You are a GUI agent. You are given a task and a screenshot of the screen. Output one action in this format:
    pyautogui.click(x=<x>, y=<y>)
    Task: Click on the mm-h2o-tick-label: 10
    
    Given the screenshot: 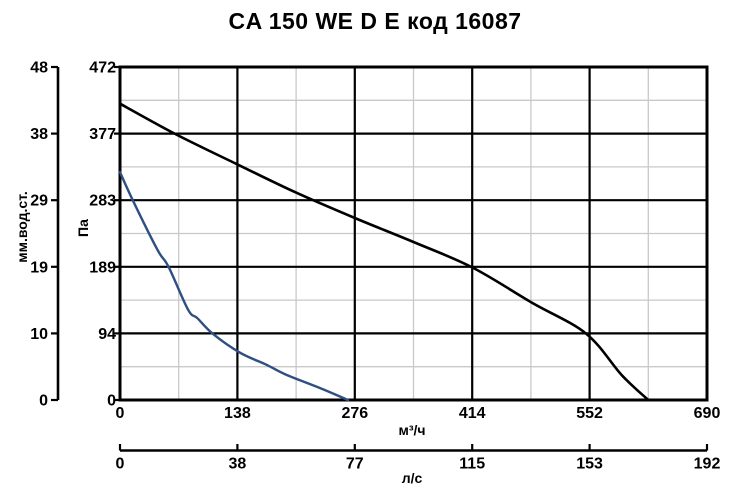 What is the action you would take?
    pyautogui.click(x=39, y=334)
    